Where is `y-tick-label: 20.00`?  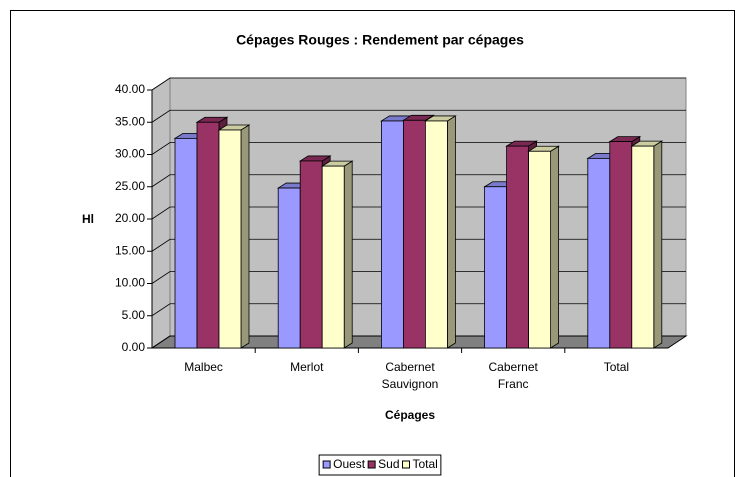 y-tick-label: 20.00 is located at coordinates (130, 218).